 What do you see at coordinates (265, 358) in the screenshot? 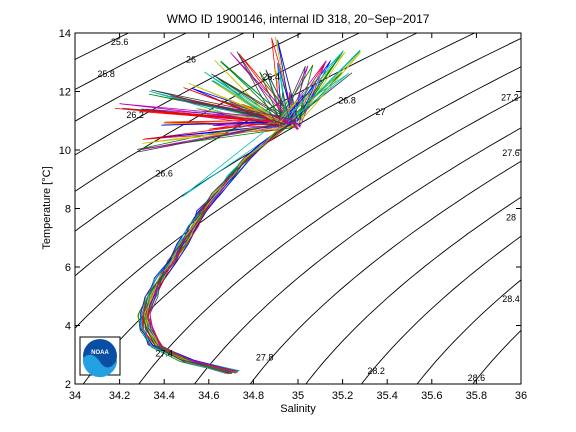
I see `isopycnal-label: 27.8` at bounding box center [265, 358].